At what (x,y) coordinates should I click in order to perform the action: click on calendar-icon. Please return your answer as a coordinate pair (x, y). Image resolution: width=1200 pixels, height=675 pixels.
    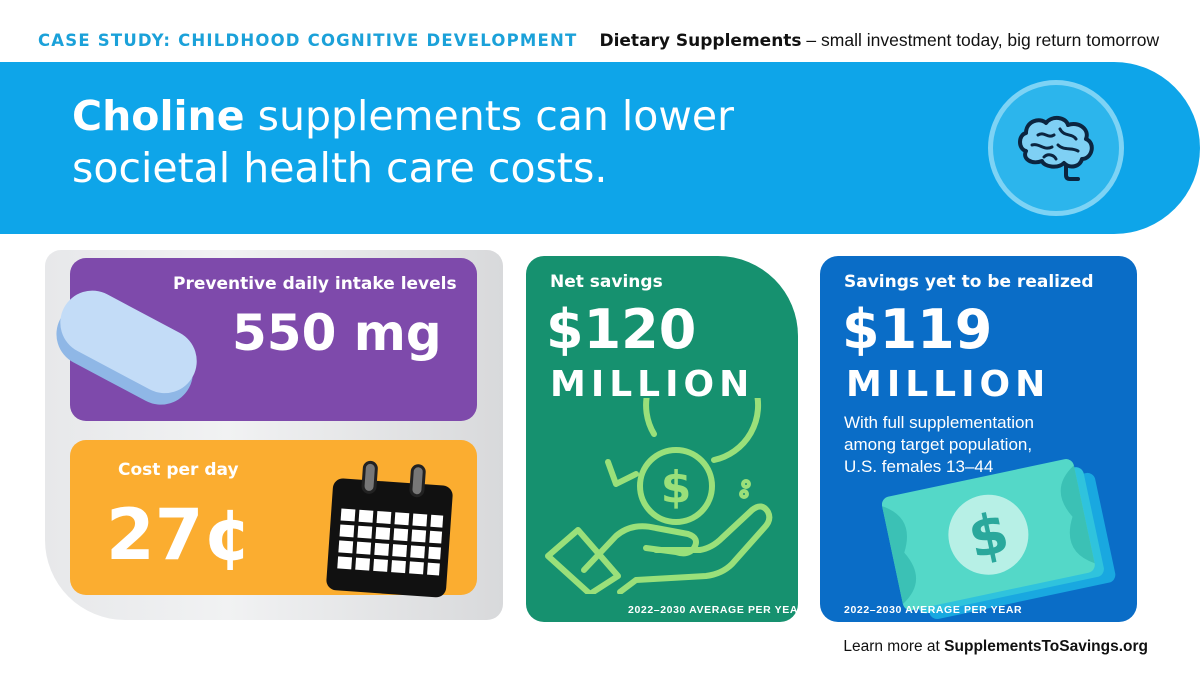
    Looking at the image, I should click on (389, 529).